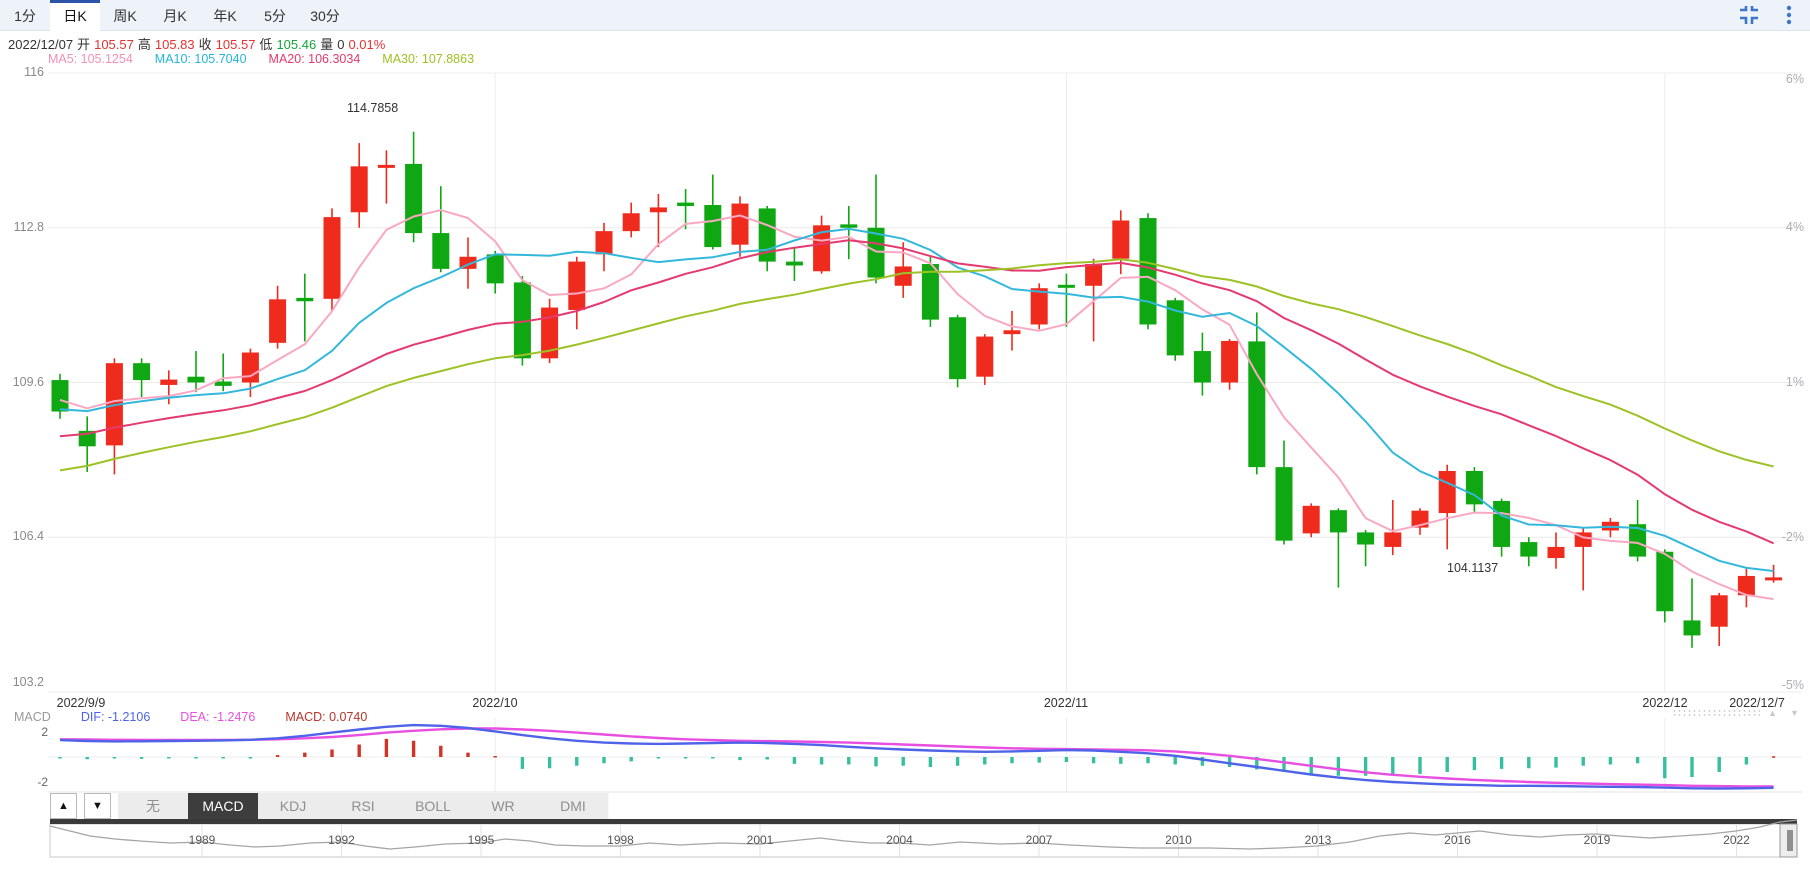  I want to click on navigator-range-handle, so click(1788, 840).